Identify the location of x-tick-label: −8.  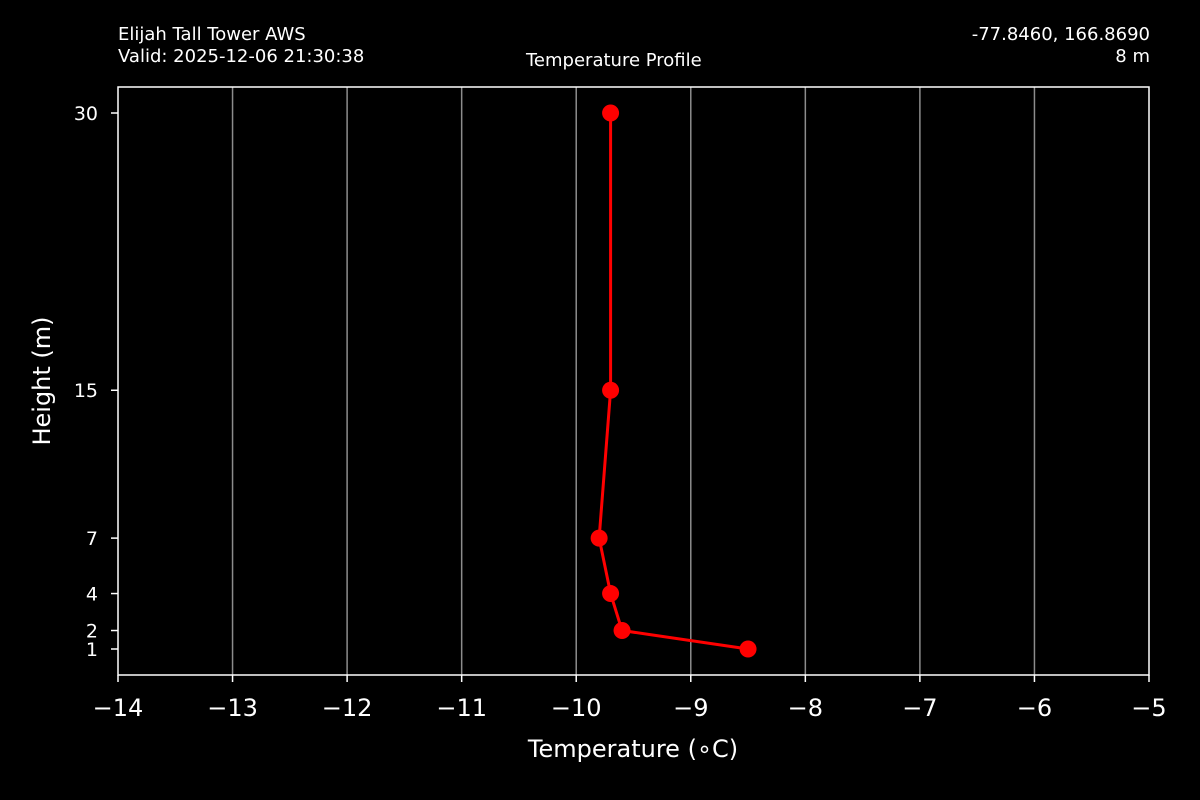
(805, 708).